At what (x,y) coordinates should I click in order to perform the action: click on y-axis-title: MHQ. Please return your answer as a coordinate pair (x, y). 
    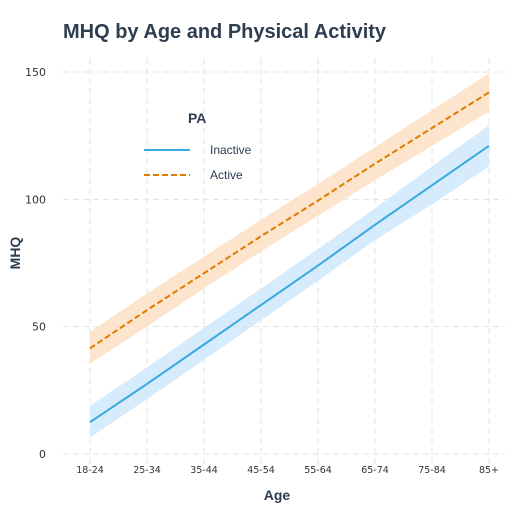
    Looking at the image, I should click on (15, 253).